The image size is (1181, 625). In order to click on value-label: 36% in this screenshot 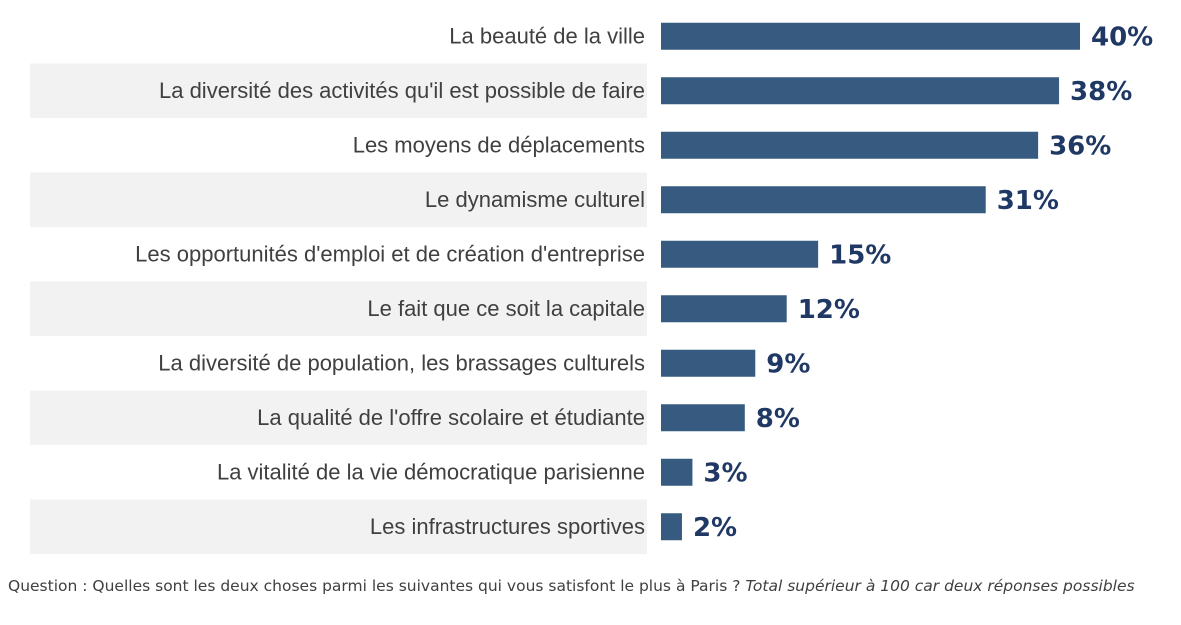, I will do `click(1080, 146)`.